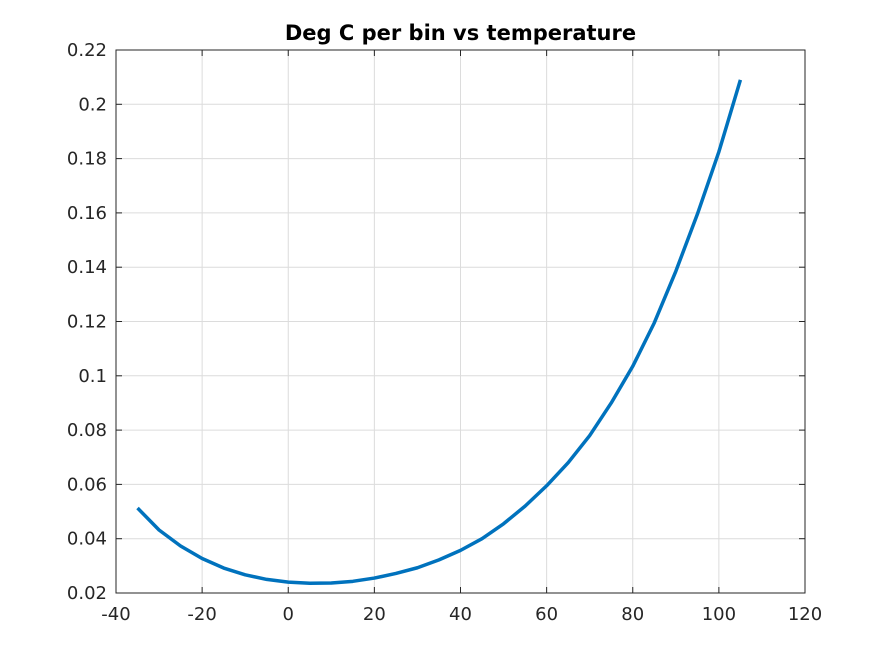 Image resolution: width=891 pixels, height=666 pixels. What do you see at coordinates (92, 104) in the screenshot?
I see `y-tick-label: 0.2` at bounding box center [92, 104].